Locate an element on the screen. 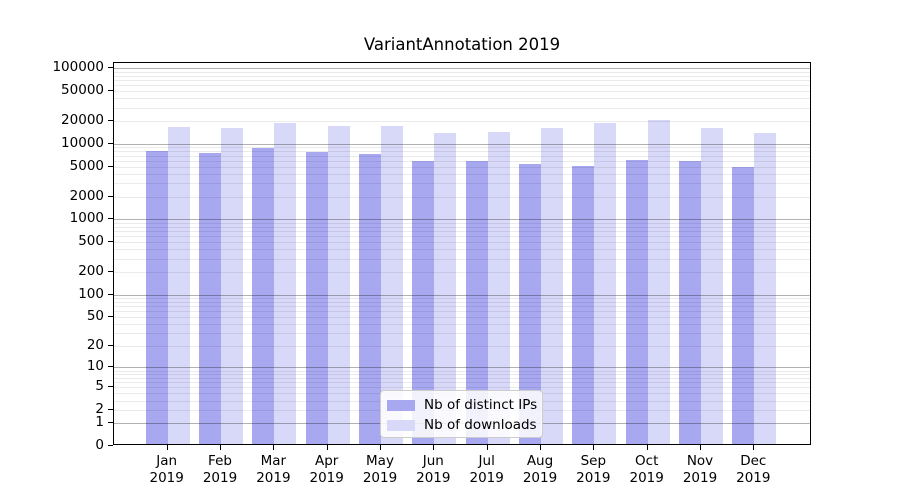 This screenshot has width=900, height=500. gridline-minor-2000 is located at coordinates (462, 197).